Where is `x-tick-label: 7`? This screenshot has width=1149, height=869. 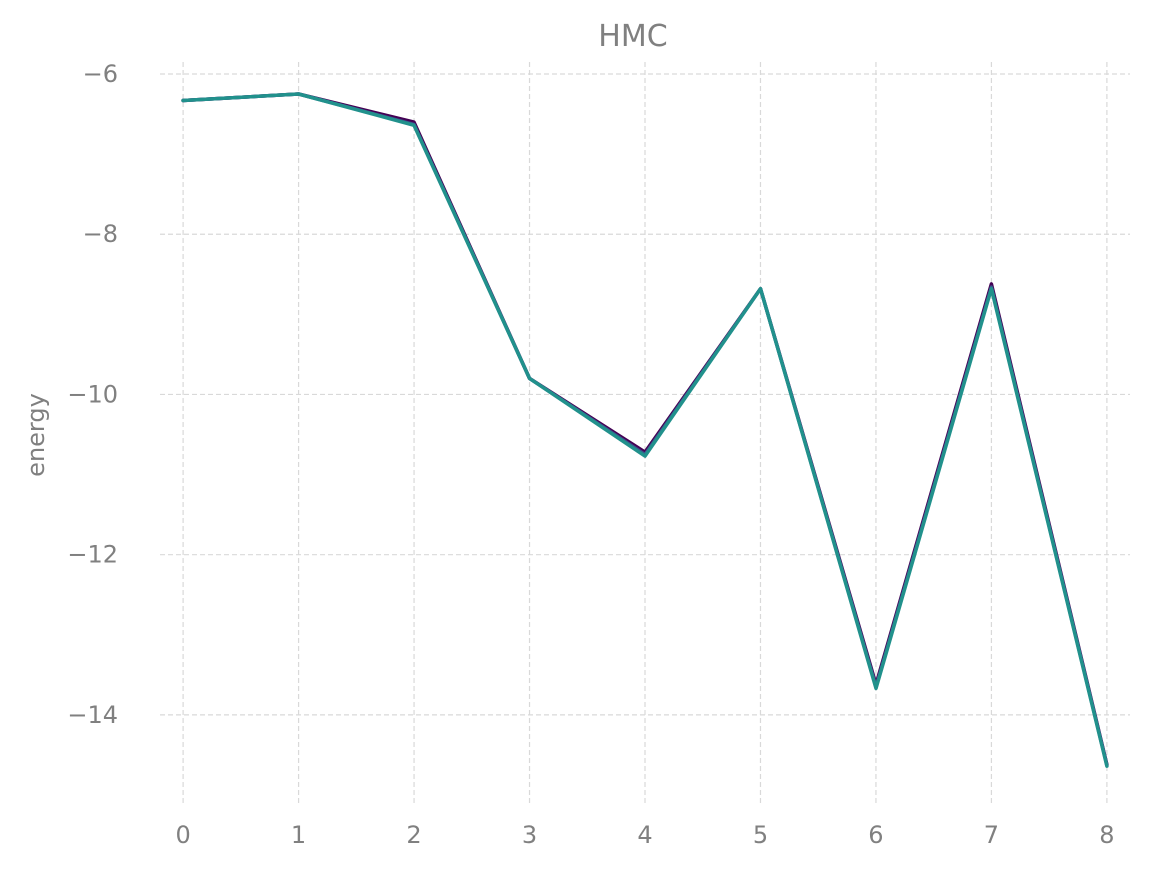
x-tick-label: 7 is located at coordinates (991, 835).